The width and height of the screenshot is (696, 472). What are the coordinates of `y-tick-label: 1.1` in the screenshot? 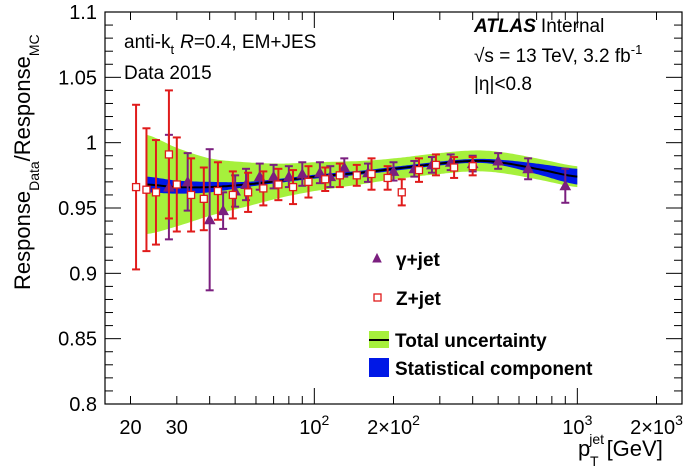 It's located at (83, 13).